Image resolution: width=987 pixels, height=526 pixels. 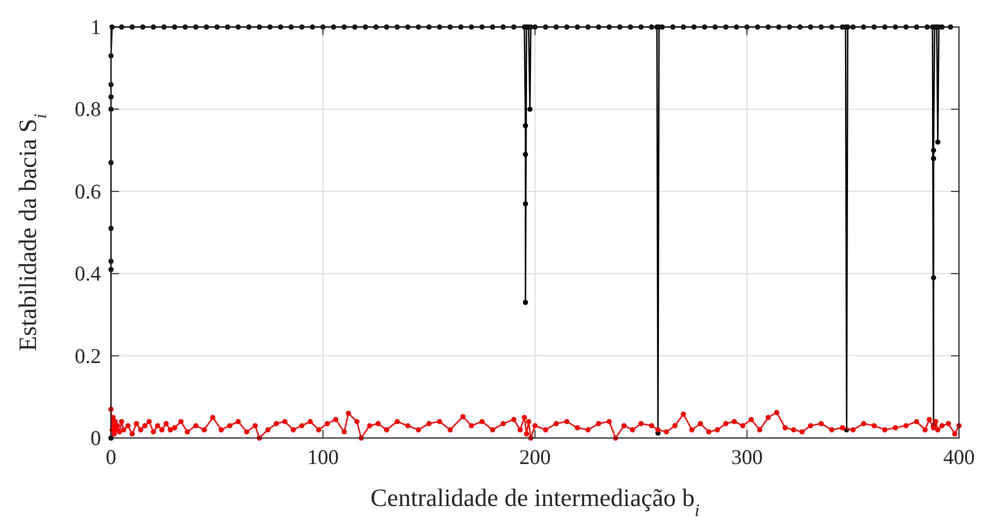 I want to click on x-tick-label: 100, so click(x=323, y=457).